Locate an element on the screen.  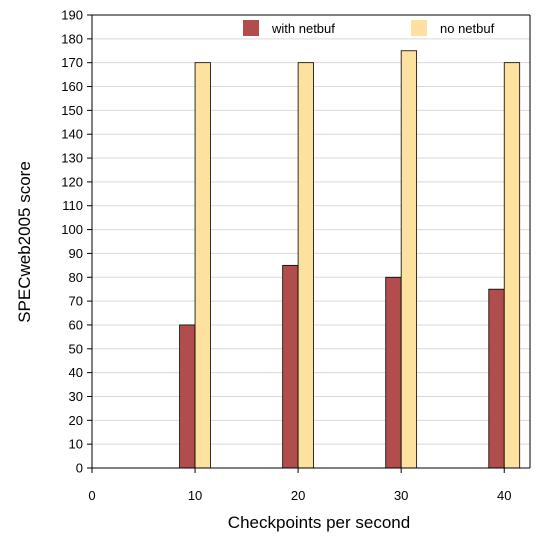
y-axis-title: SPECweb2005 score is located at coordinates (24, 242).